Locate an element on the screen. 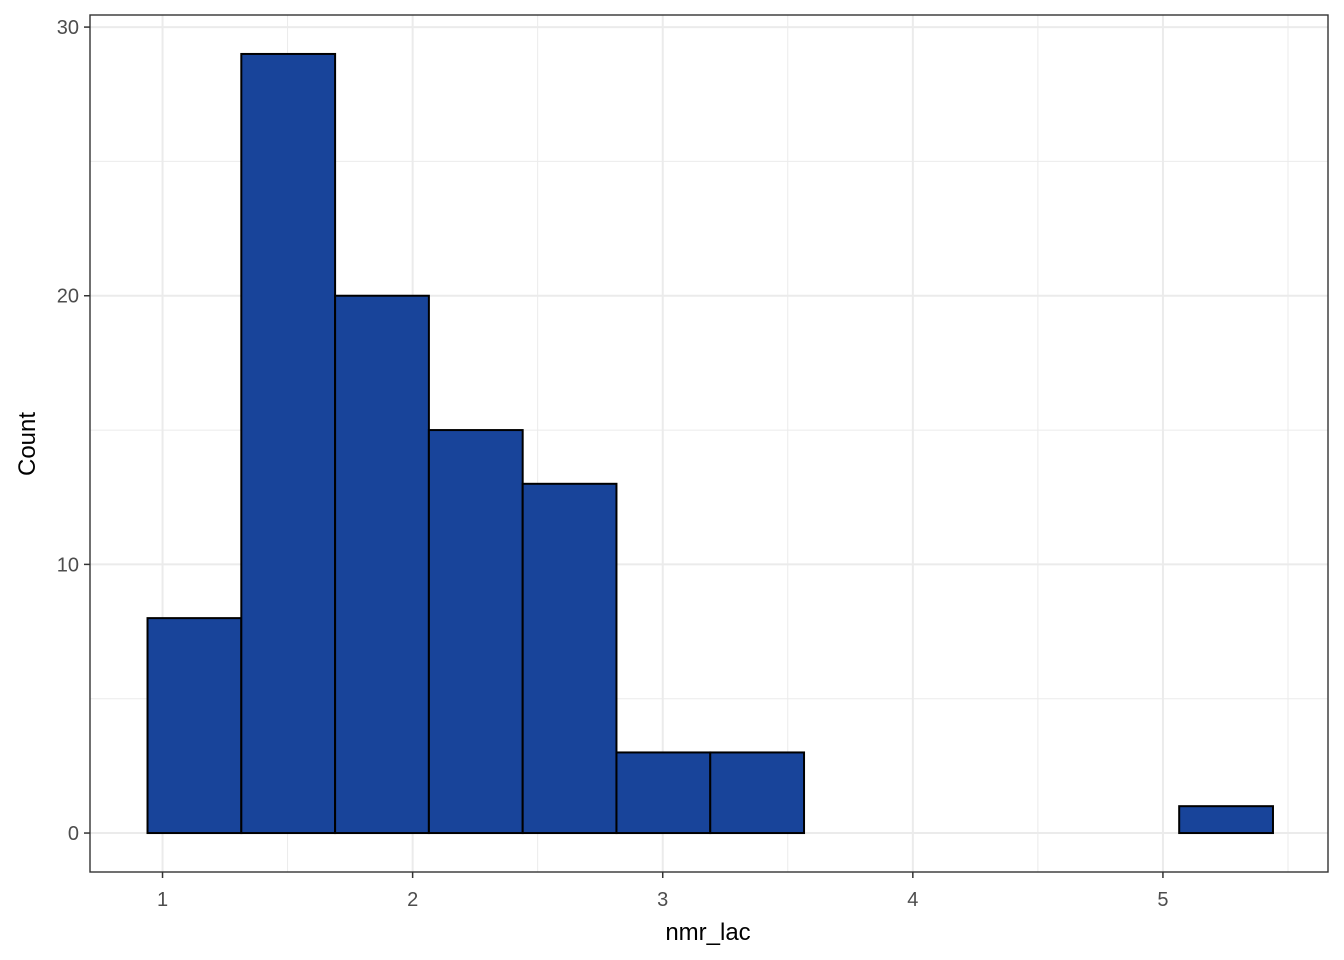 The height and width of the screenshot is (960, 1344). x-tick-label: 1 is located at coordinates (162, 900).